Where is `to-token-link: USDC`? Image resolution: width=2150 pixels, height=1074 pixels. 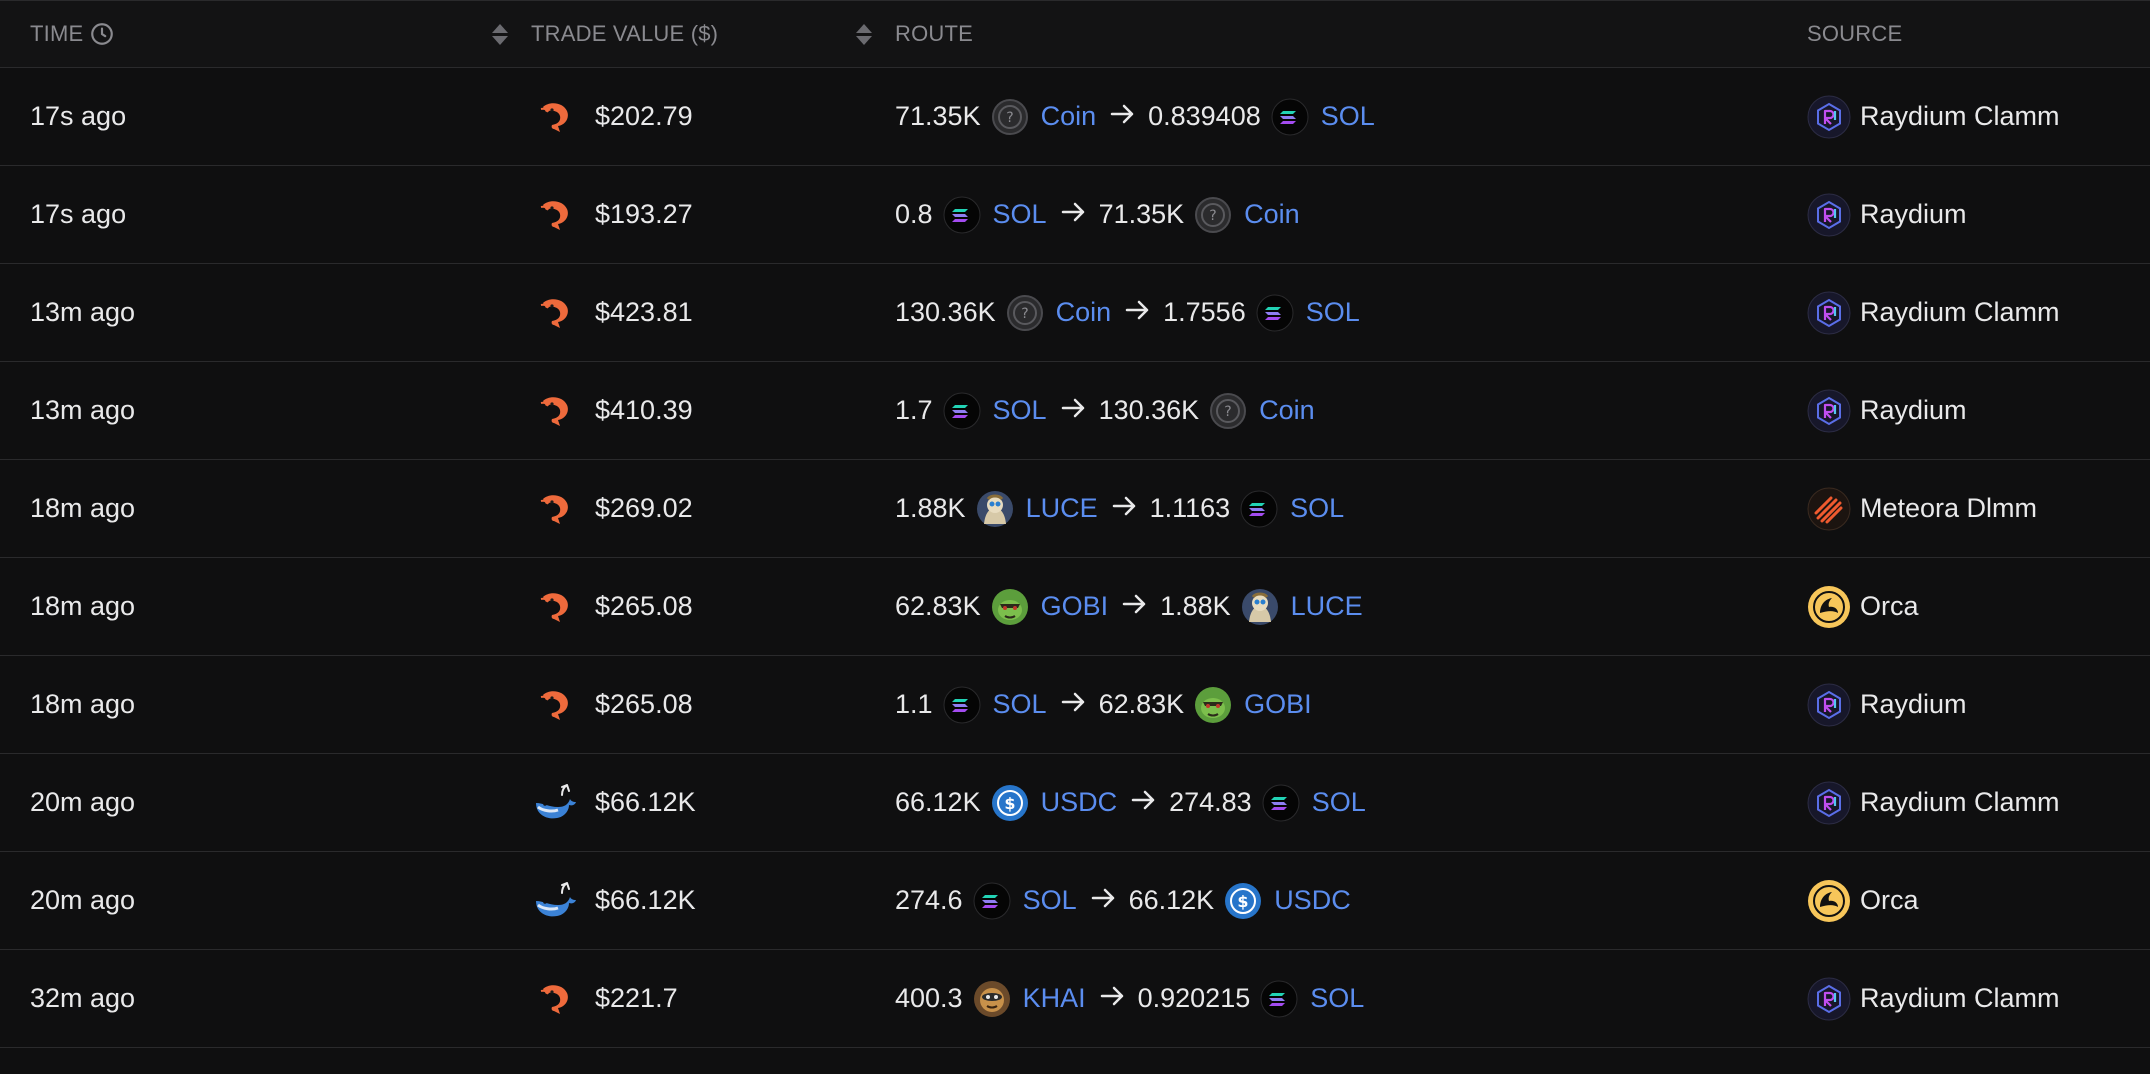
to-token-link: USDC is located at coordinates (1312, 900).